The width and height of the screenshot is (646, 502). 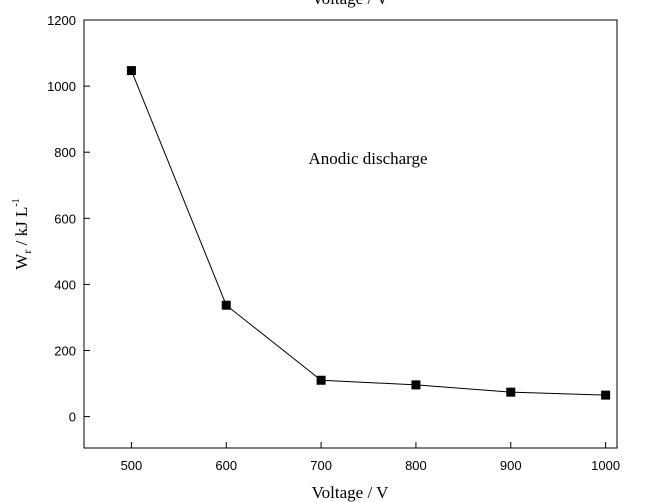 What do you see at coordinates (226, 465) in the screenshot?
I see `x-tick-label: 600` at bounding box center [226, 465].